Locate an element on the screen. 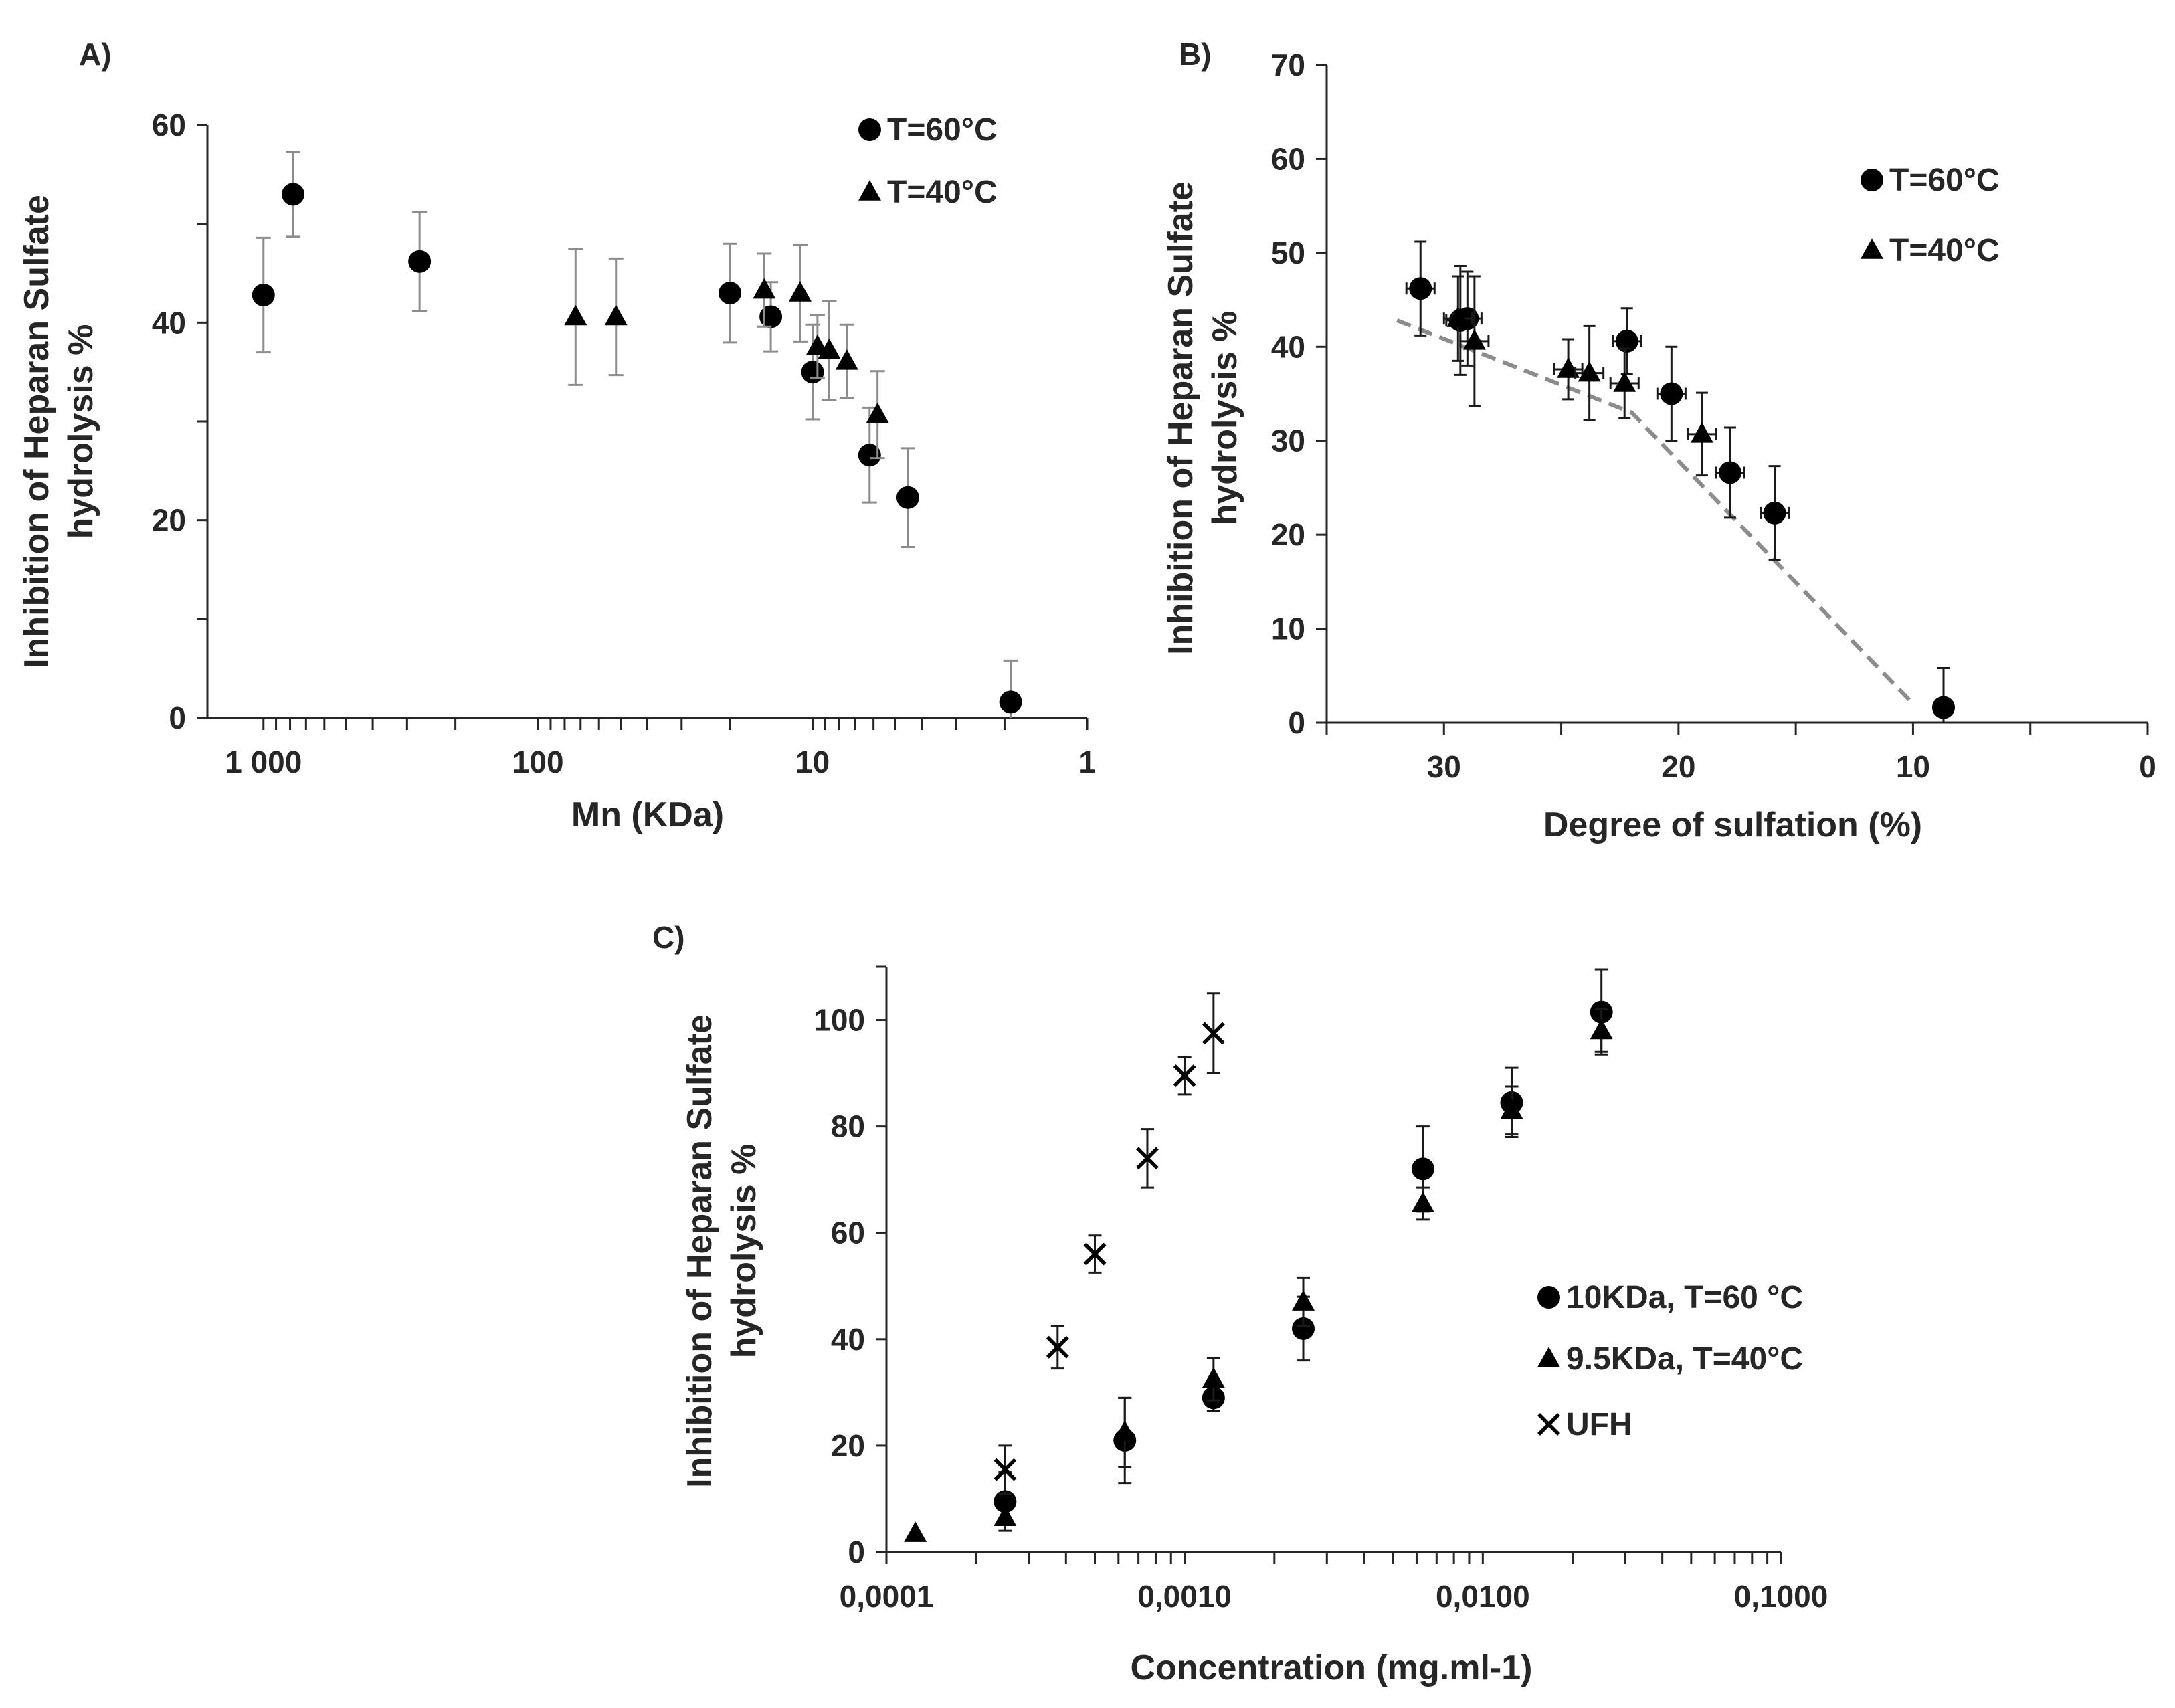 The height and width of the screenshot is (1708, 2175). x-tick-label: 100 is located at coordinates (538, 762).